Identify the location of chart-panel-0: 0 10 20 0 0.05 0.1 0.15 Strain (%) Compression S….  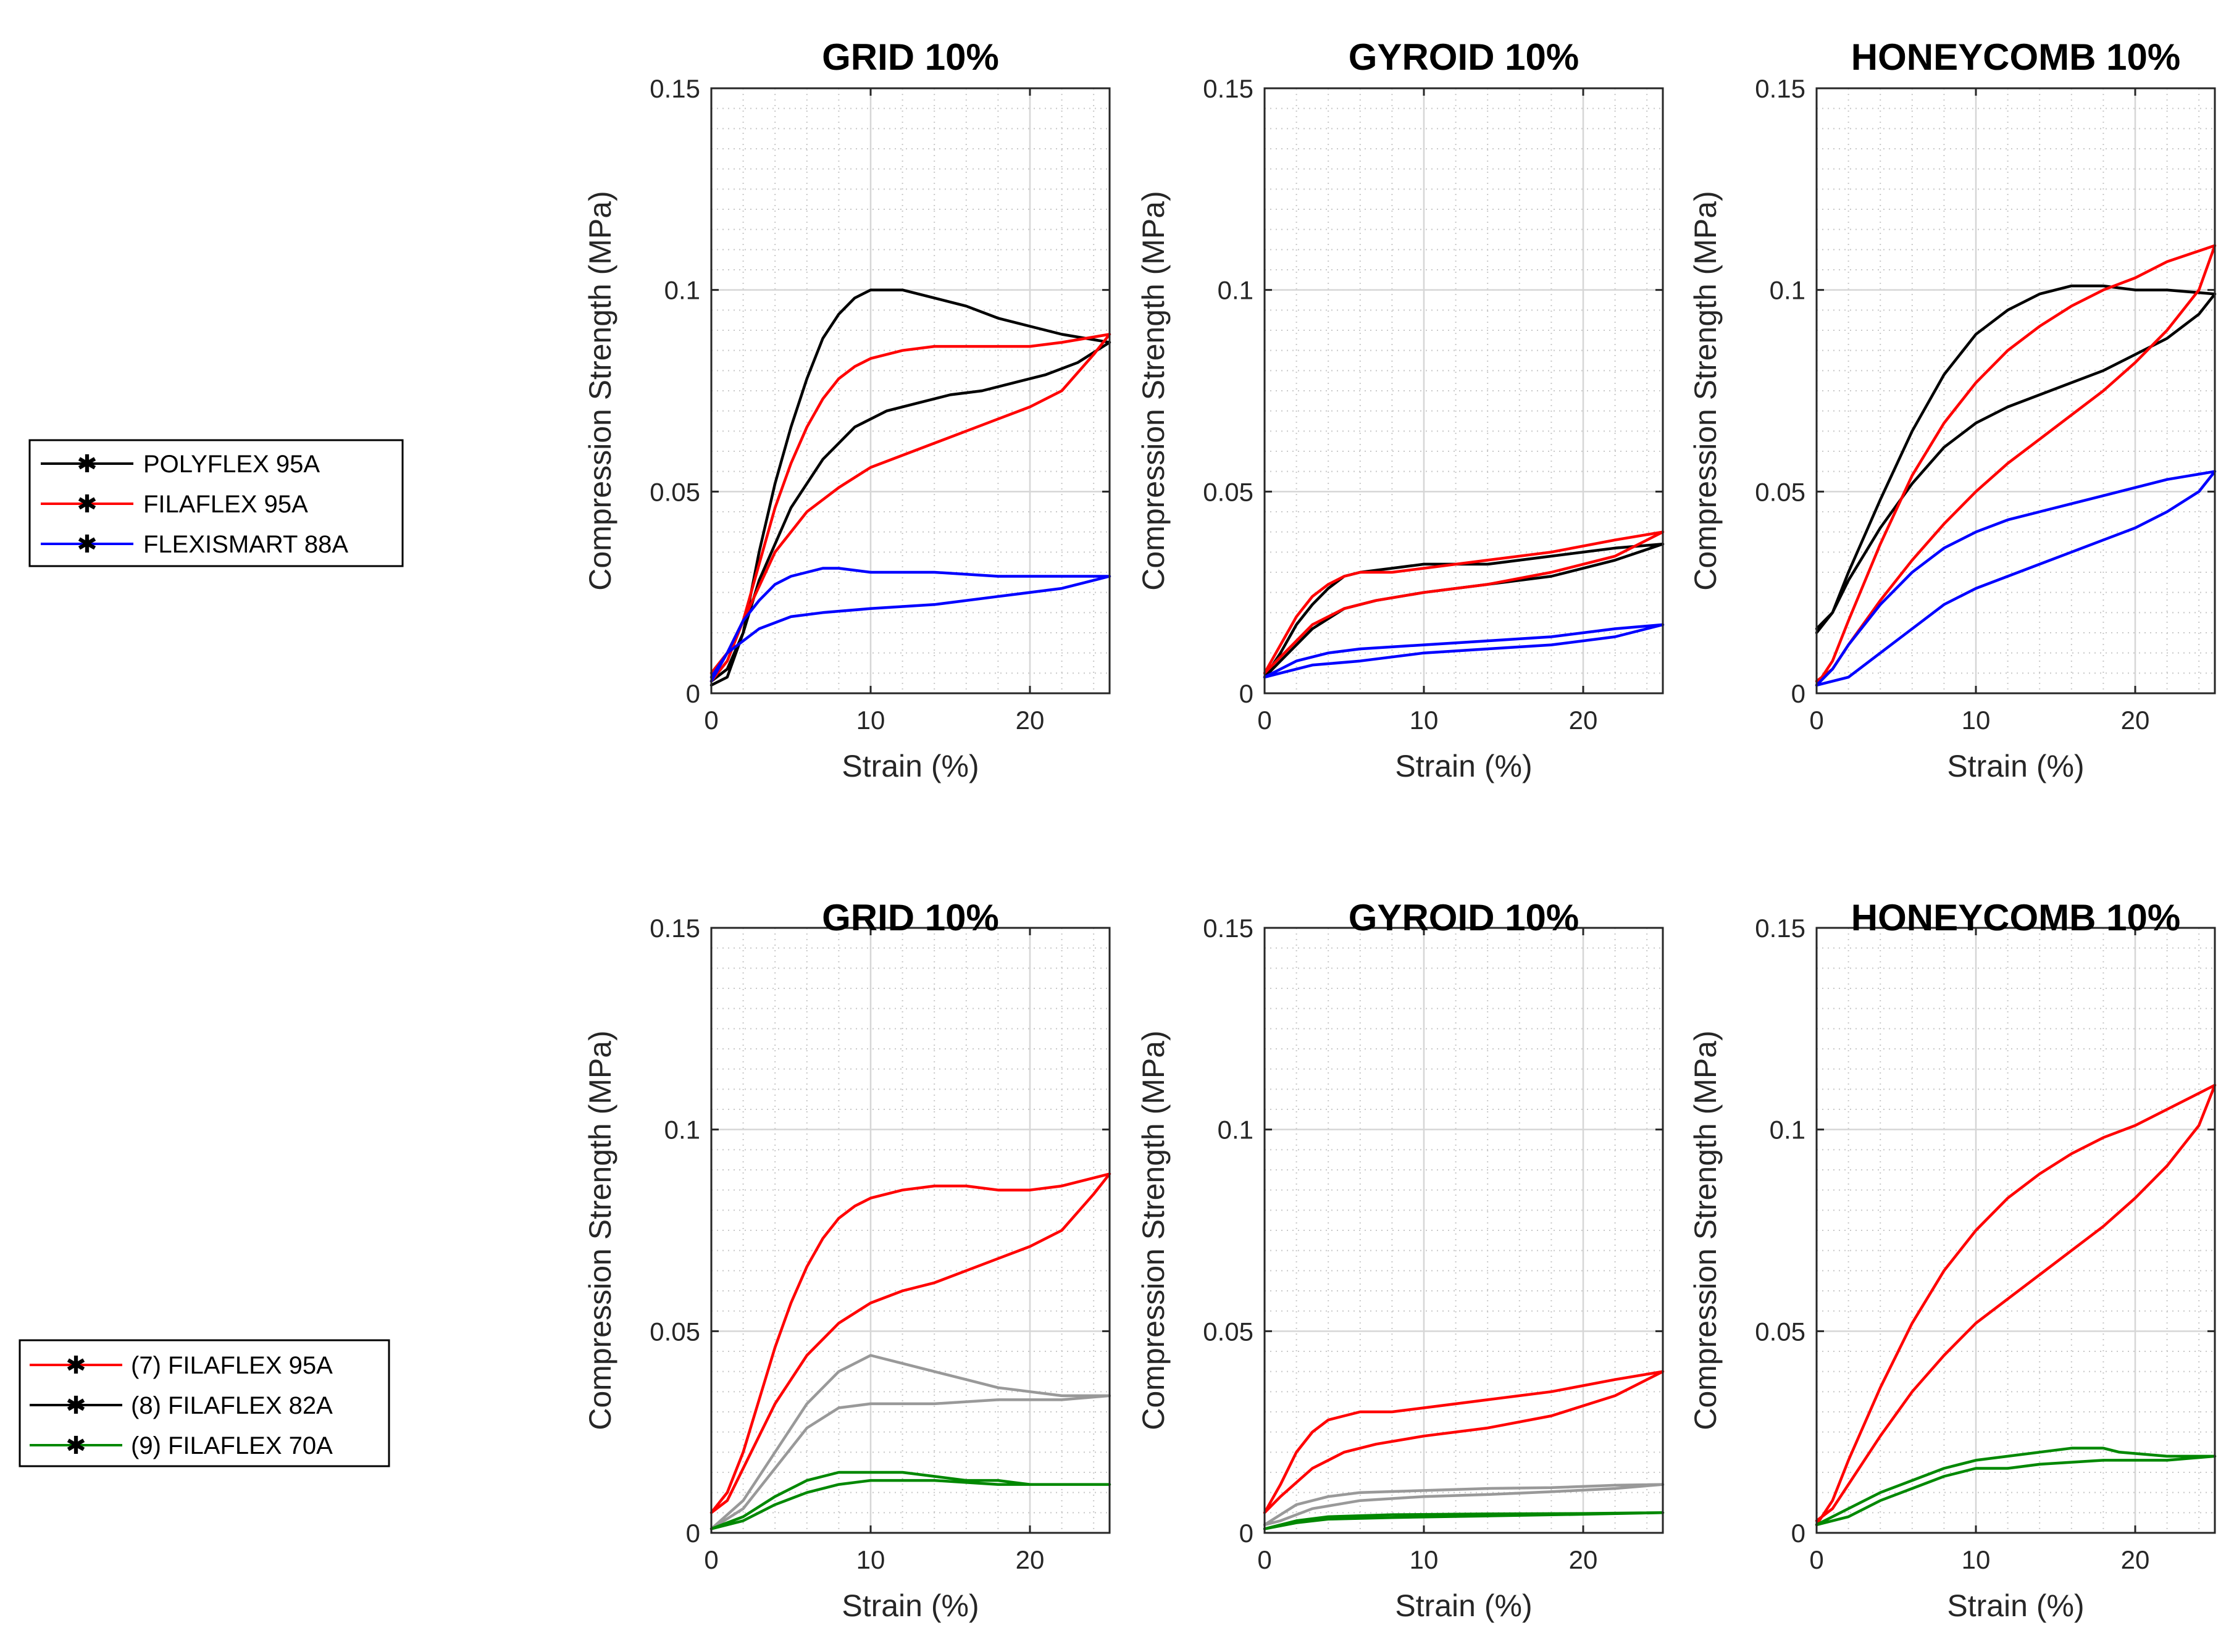
(847, 410).